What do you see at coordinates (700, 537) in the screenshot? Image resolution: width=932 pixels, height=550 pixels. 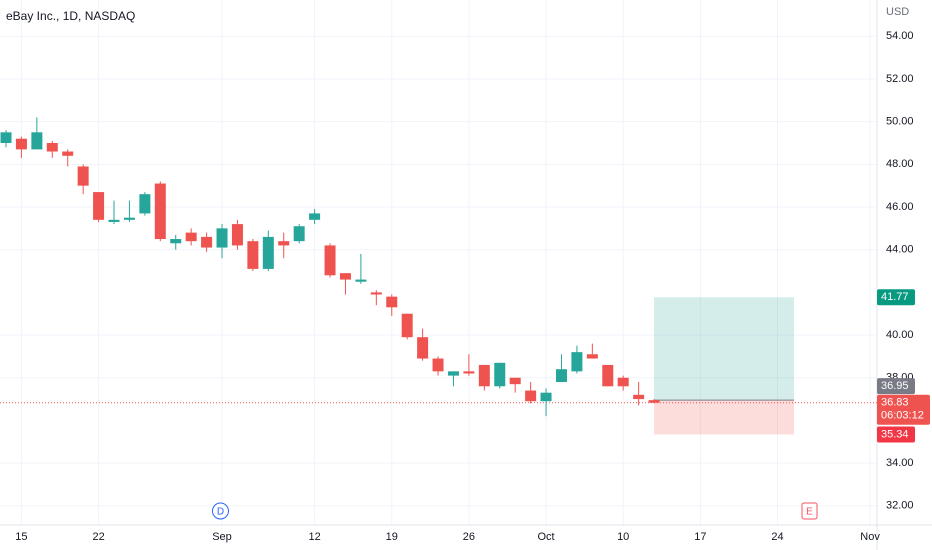 I see `x-tick-label: 17` at bounding box center [700, 537].